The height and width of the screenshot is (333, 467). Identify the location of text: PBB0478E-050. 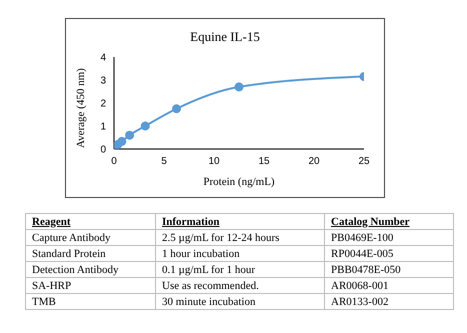
(389, 270).